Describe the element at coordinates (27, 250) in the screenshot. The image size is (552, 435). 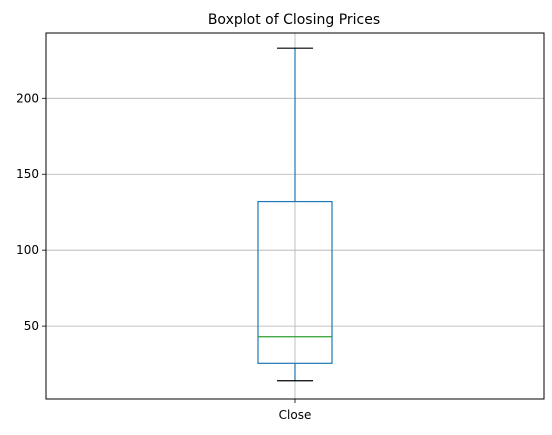
I see `y-tick-label: 100` at that location.